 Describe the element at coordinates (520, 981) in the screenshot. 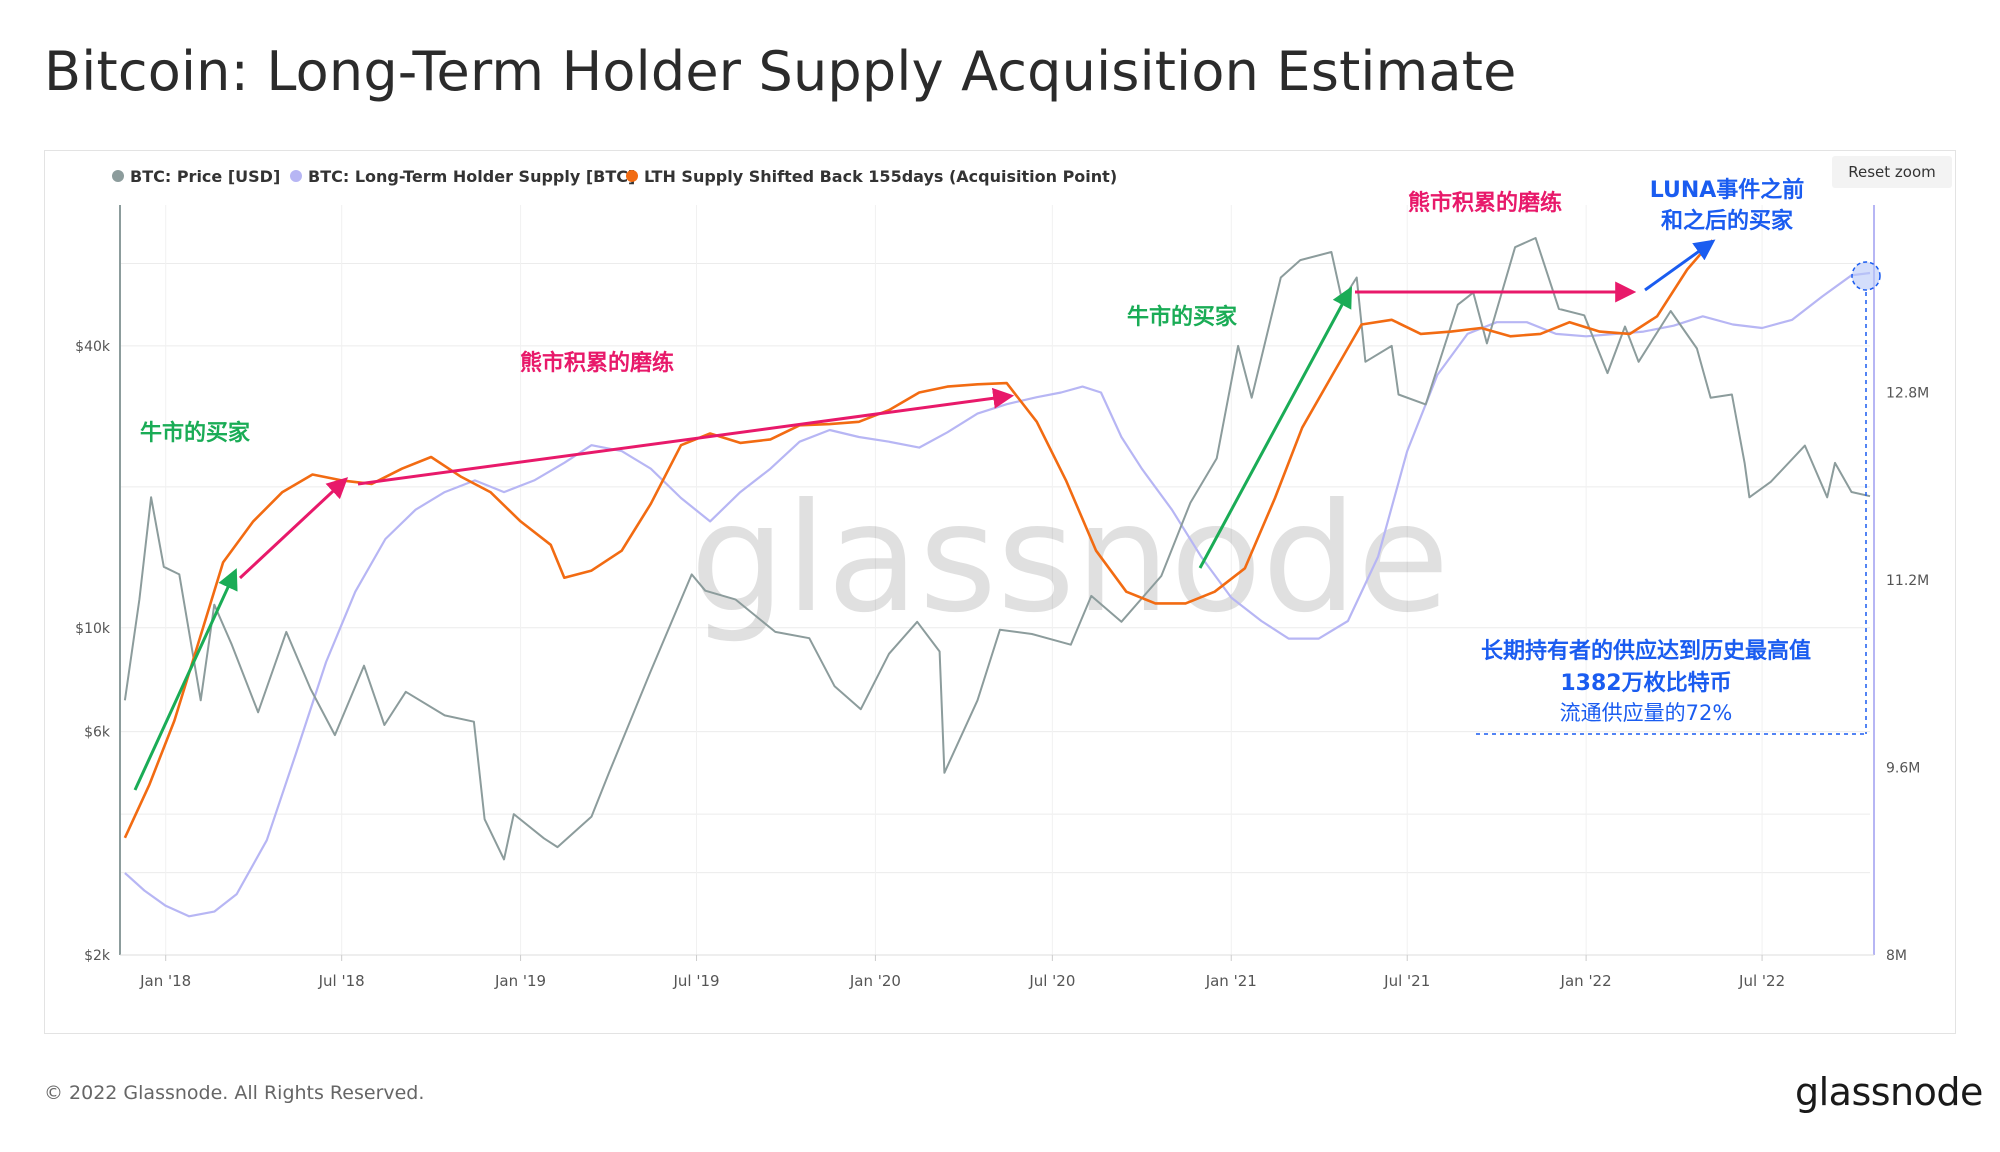

I see `x-tick-label: Jan '19` at that location.